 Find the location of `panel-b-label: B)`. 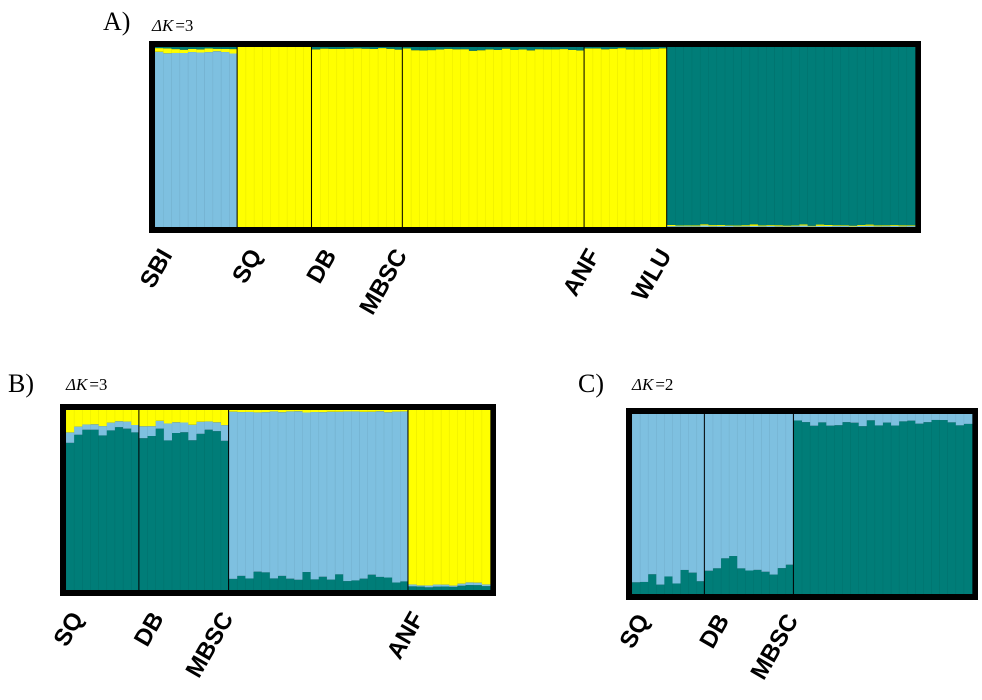

panel-b-label: B) is located at coordinates (21, 383).